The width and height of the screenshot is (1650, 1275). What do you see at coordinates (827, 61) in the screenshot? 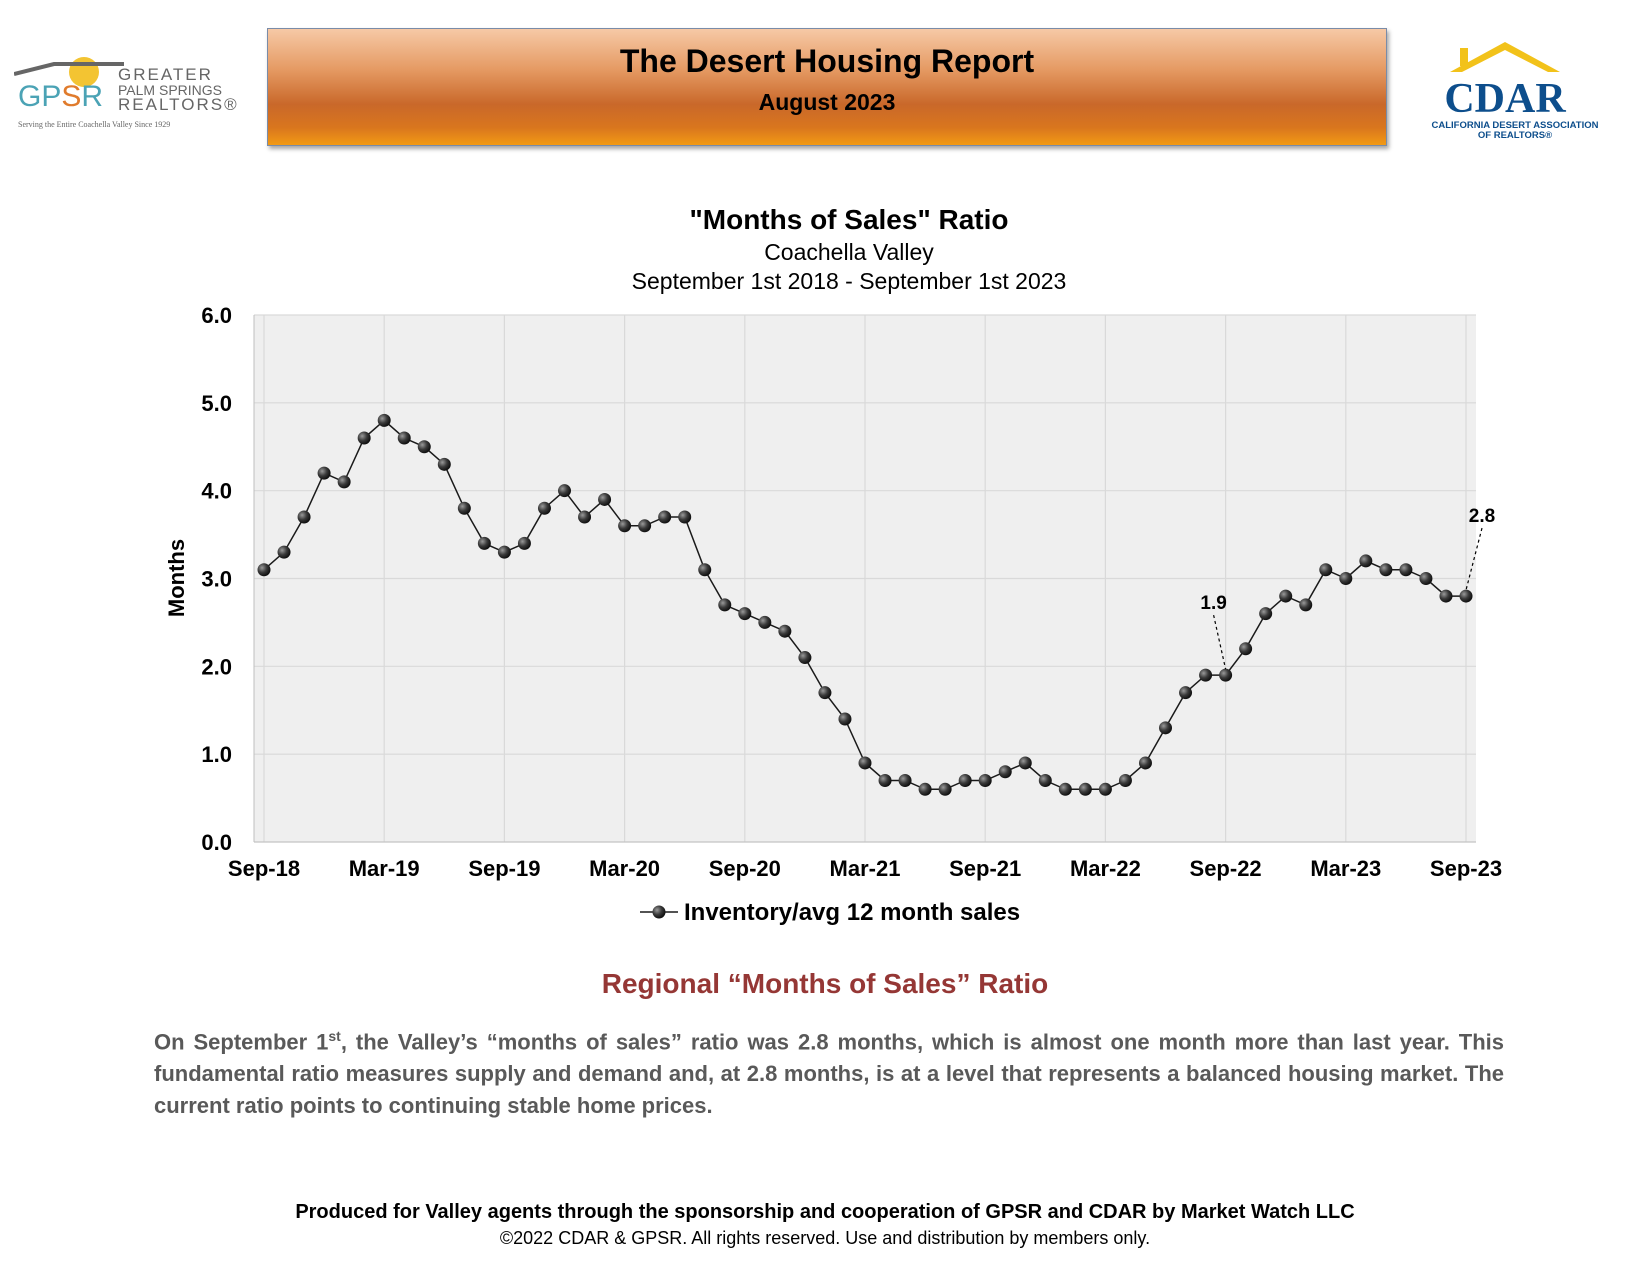
I see `report-title: The Desert Housing Report` at bounding box center [827, 61].